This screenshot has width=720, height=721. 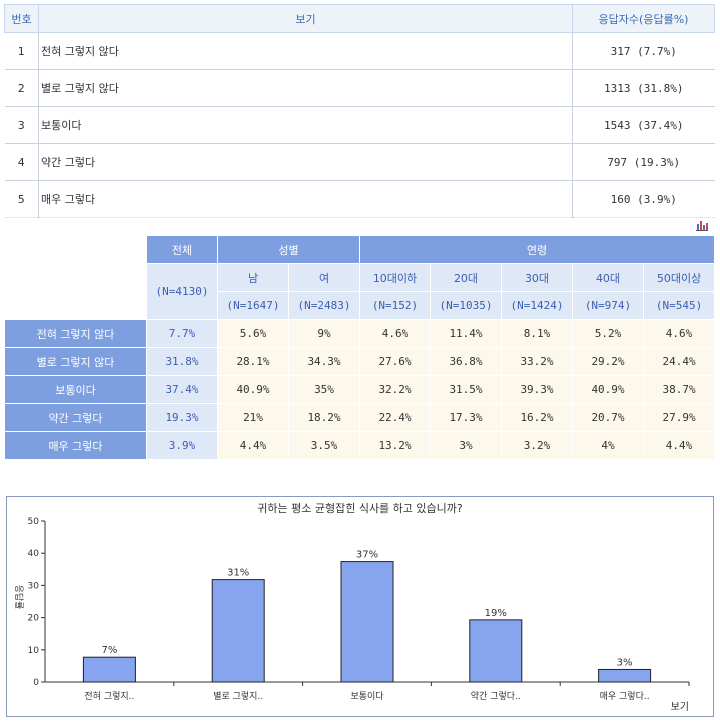 I want to click on crosstab-corner, so click(x=75, y=277).